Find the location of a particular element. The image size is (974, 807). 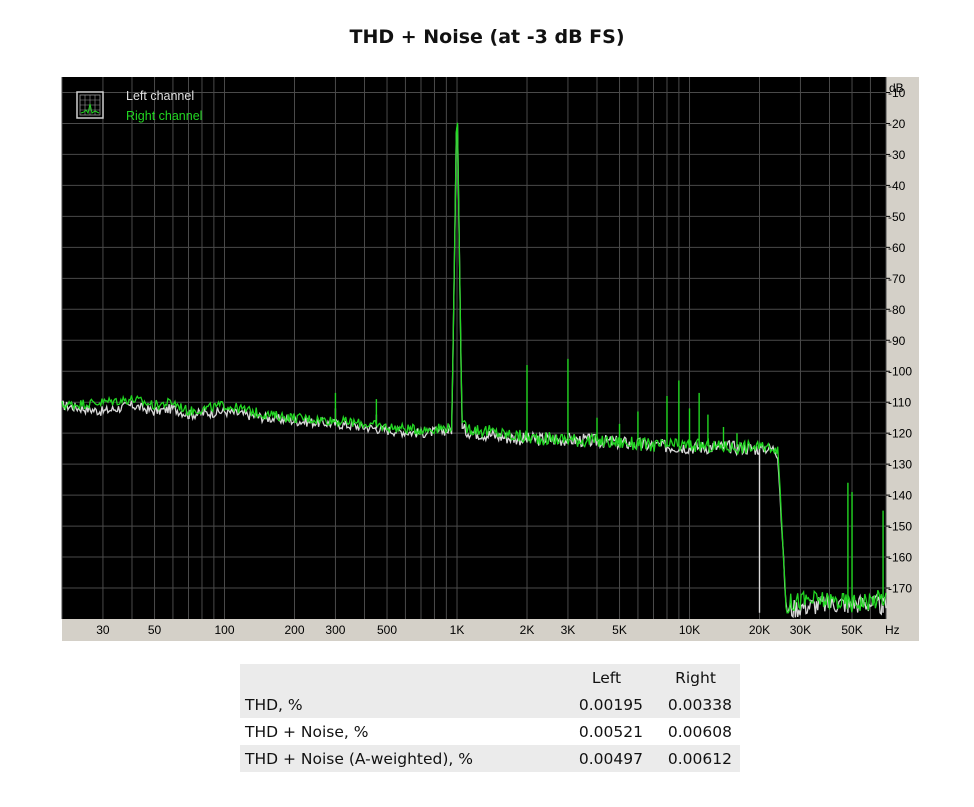

y-tick-label: -30 is located at coordinates (897, 155).